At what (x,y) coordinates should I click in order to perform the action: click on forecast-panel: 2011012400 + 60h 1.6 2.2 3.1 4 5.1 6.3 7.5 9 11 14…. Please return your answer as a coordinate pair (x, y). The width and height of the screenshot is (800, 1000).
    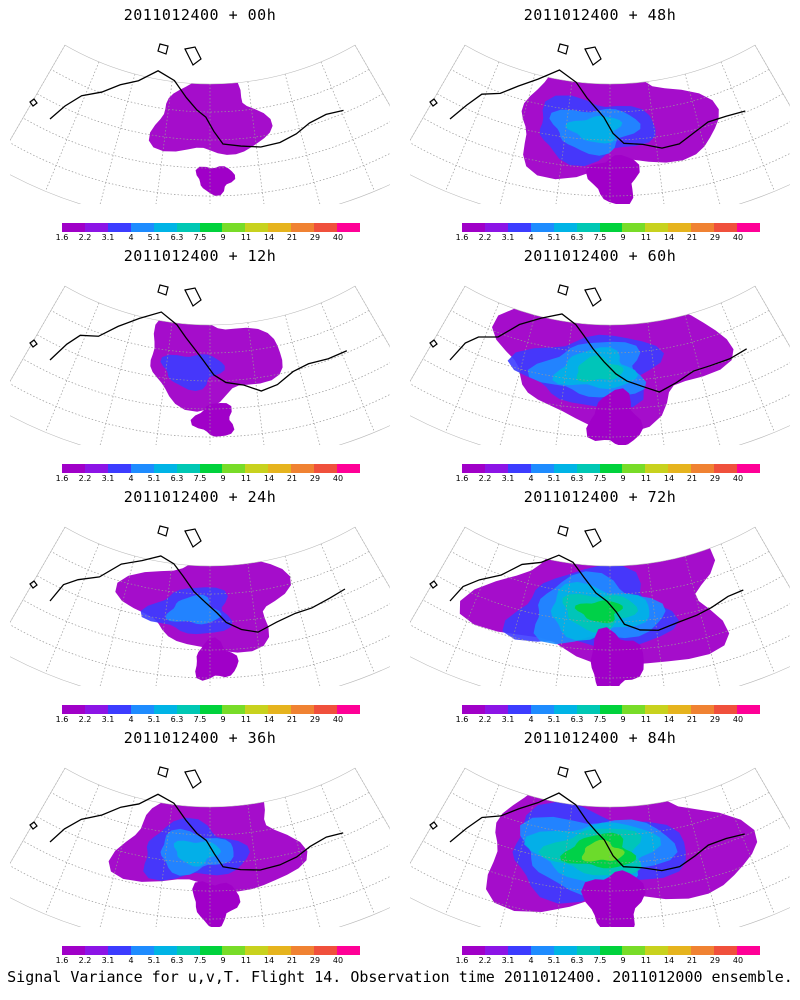
    Looking at the image, I should click on (600, 362).